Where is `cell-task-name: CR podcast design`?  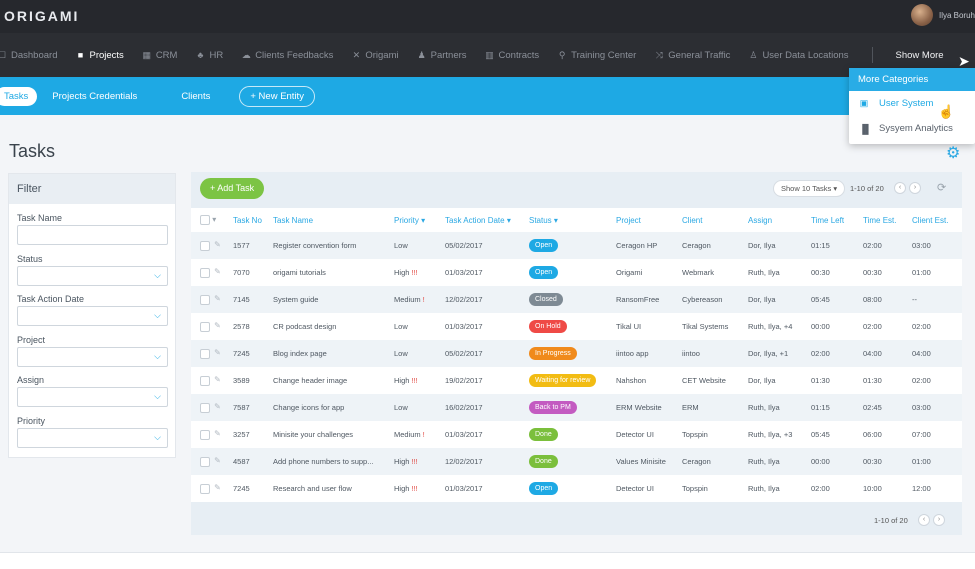 cell-task-name: CR podcast design is located at coordinates (333, 326).